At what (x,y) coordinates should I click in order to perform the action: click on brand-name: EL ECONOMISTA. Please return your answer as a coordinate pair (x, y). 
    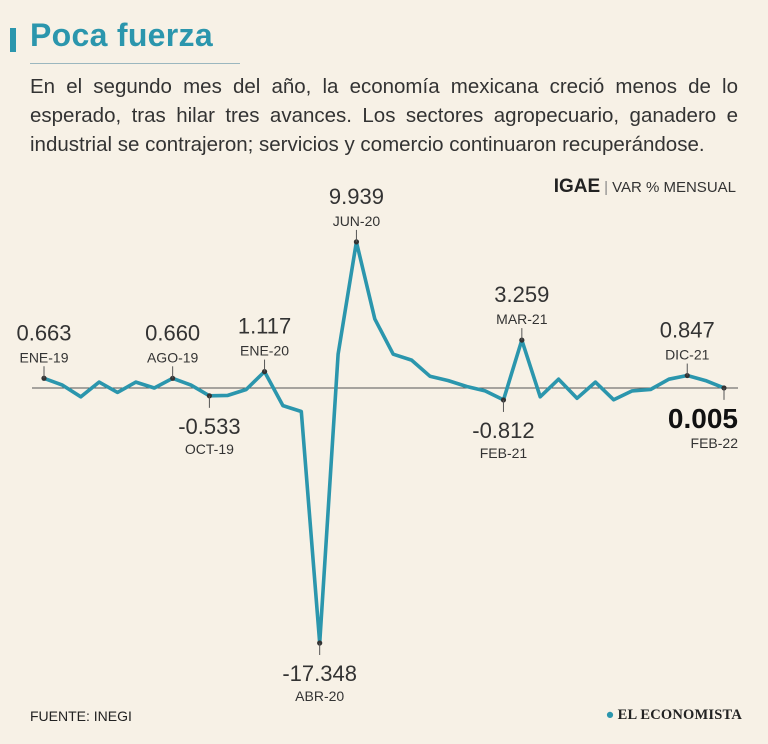
    Looking at the image, I should click on (679, 715).